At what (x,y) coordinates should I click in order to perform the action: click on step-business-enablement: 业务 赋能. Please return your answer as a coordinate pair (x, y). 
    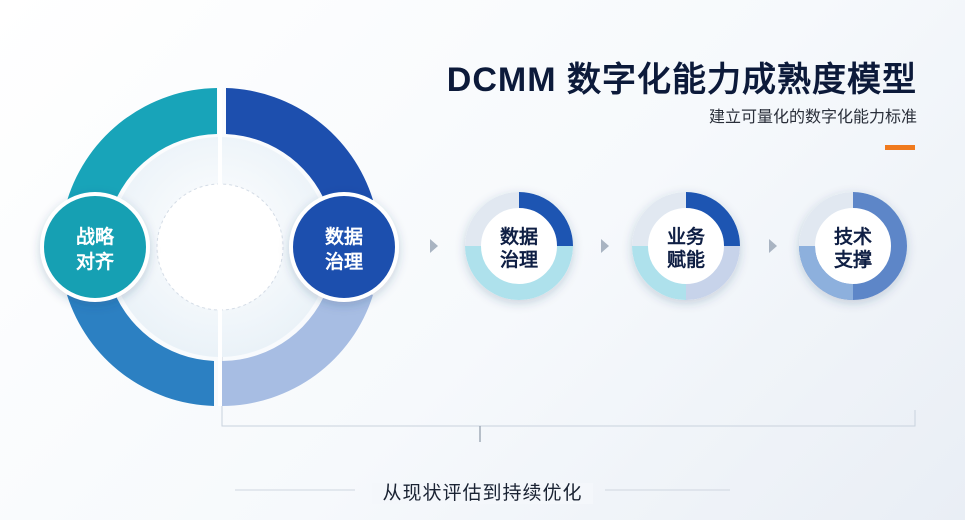
    Looking at the image, I should click on (686, 246).